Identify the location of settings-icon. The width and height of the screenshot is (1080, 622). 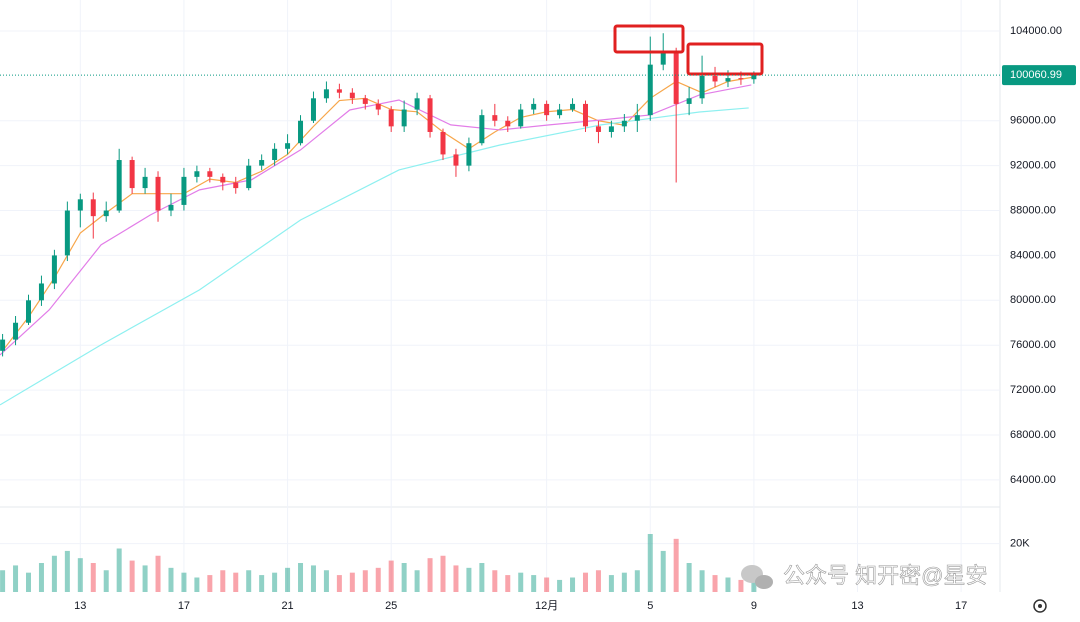
(1040, 606).